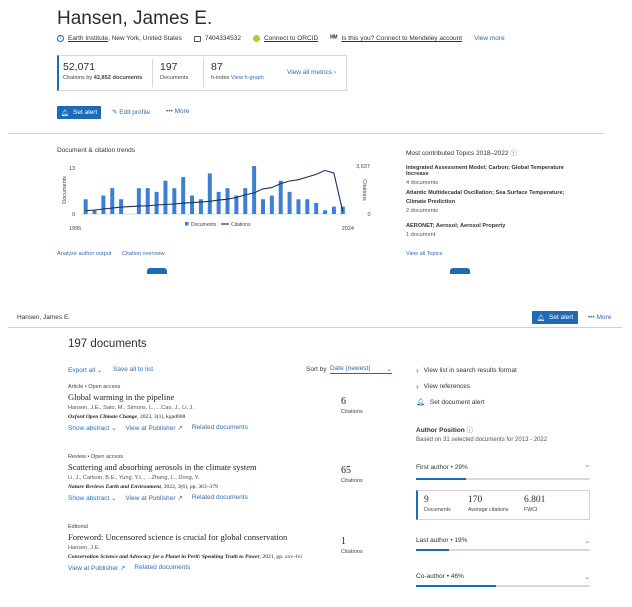 This screenshot has height=607, width=632. Describe the element at coordinates (466, 370) in the screenshot. I see `view-list-link: › View list in search results format` at that location.